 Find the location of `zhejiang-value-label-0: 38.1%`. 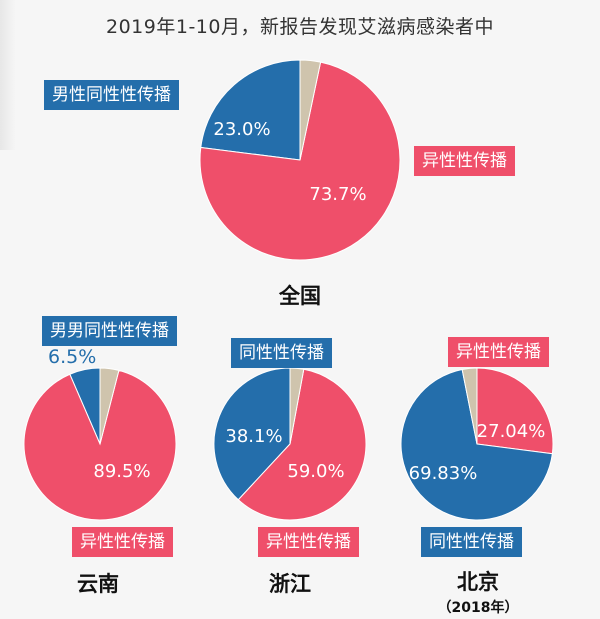

zhejiang-value-label-0: 38.1% is located at coordinates (253, 436).